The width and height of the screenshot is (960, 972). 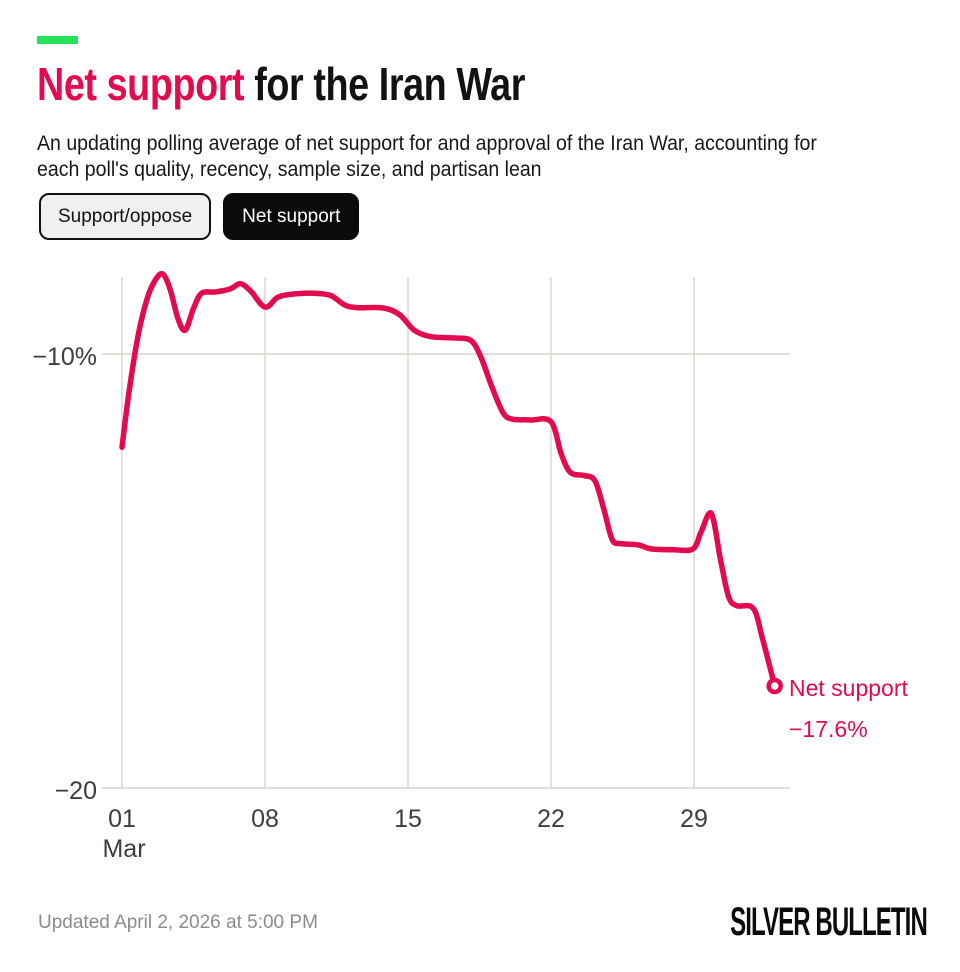 I want to click on end-label-series-name: Net support, so click(x=849, y=688).